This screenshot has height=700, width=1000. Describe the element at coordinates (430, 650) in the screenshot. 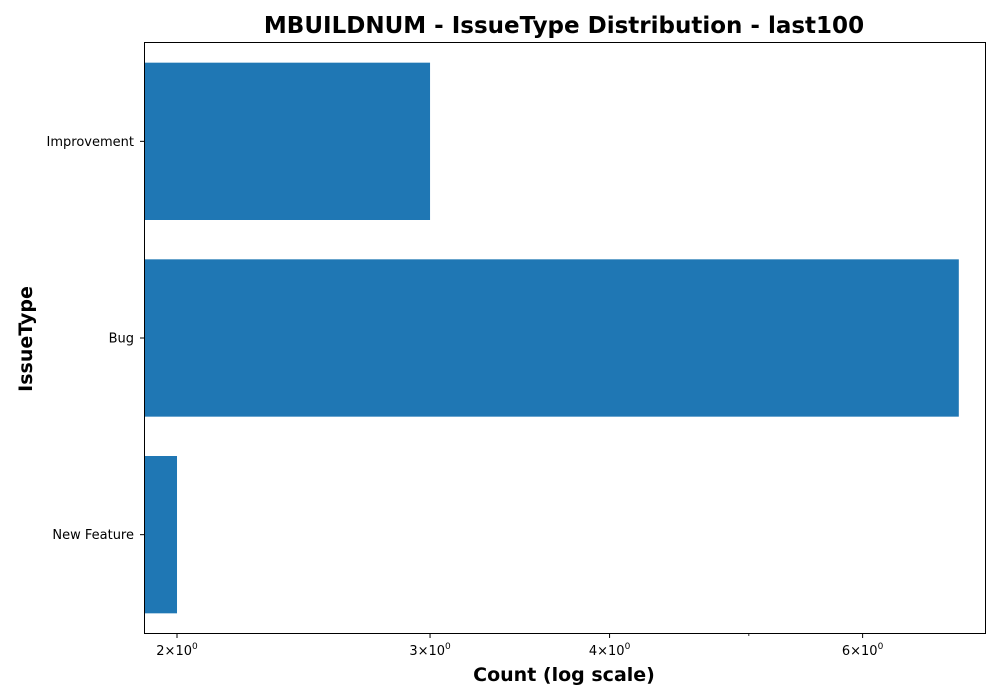

I see `x-tick-label-3: 3×100` at that location.